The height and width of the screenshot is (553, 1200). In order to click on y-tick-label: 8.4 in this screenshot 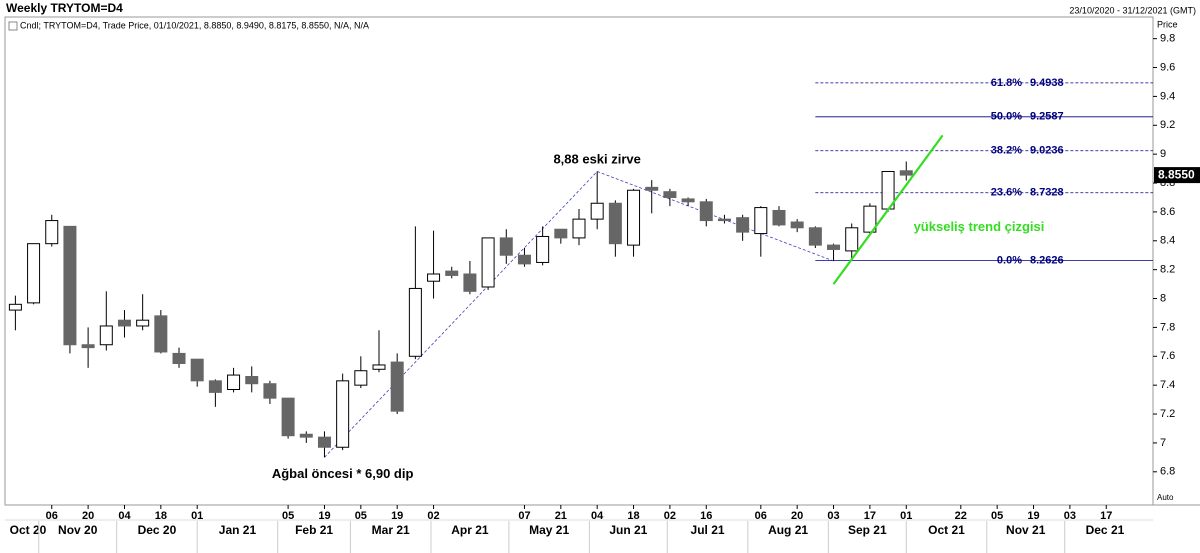, I will do `click(1167, 241)`.